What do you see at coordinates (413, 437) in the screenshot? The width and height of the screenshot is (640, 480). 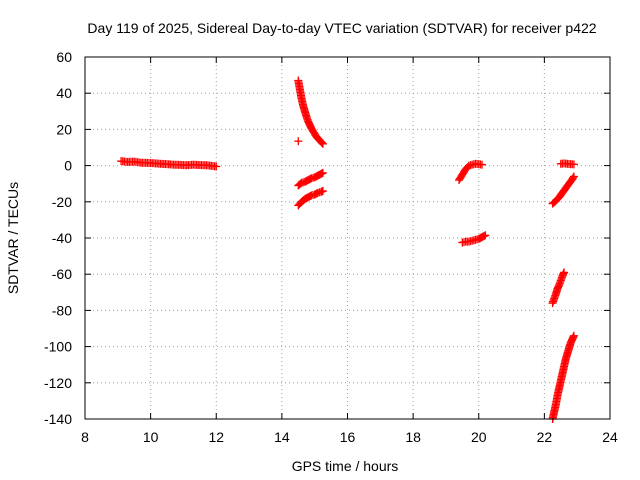 I see `x-tick-label: 18` at bounding box center [413, 437].